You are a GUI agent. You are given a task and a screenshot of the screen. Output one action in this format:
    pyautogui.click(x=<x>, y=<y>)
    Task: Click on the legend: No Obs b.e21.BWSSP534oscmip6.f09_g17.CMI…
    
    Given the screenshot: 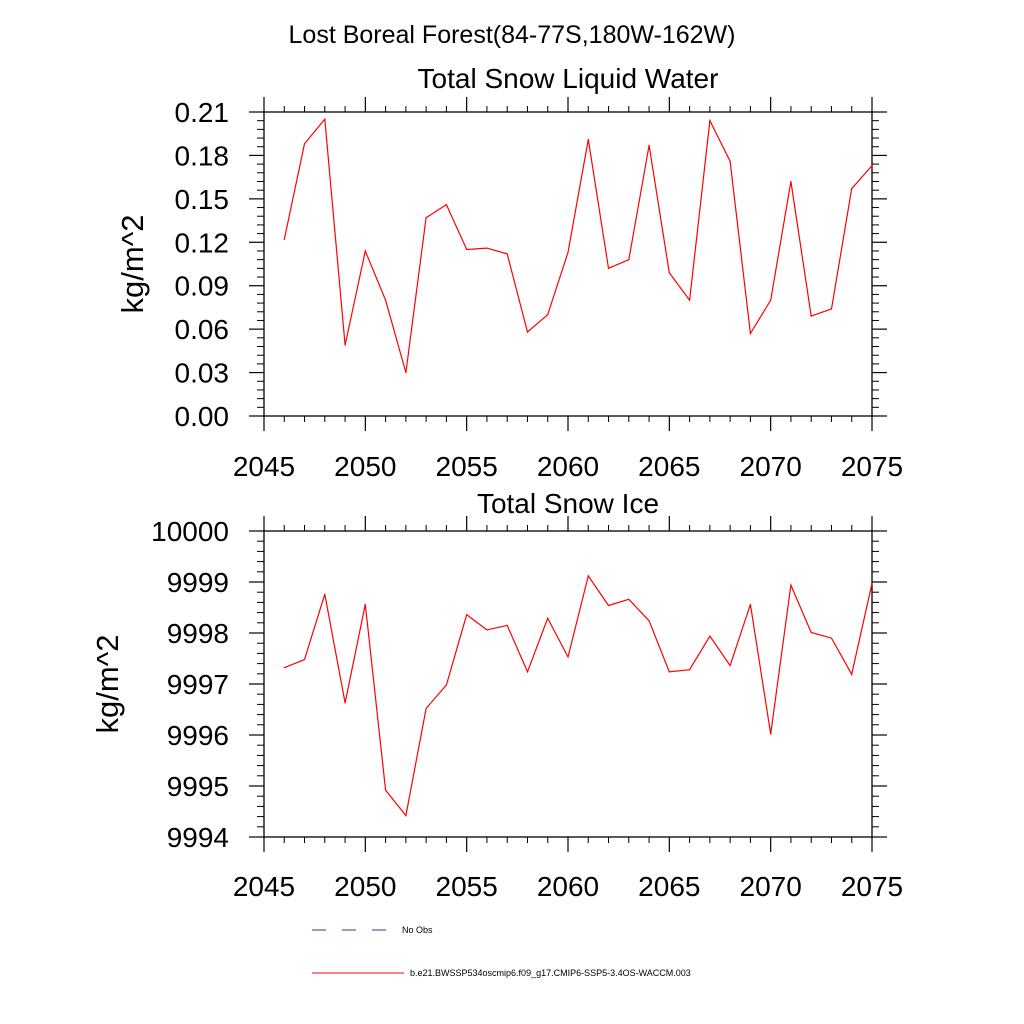 What is the action you would take?
    pyautogui.click(x=501, y=951)
    